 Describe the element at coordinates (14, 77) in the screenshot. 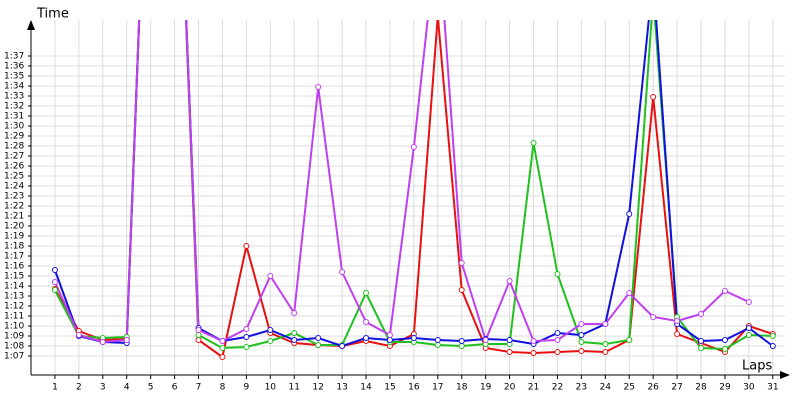

I see `y-tick-label: 1:35` at that location.